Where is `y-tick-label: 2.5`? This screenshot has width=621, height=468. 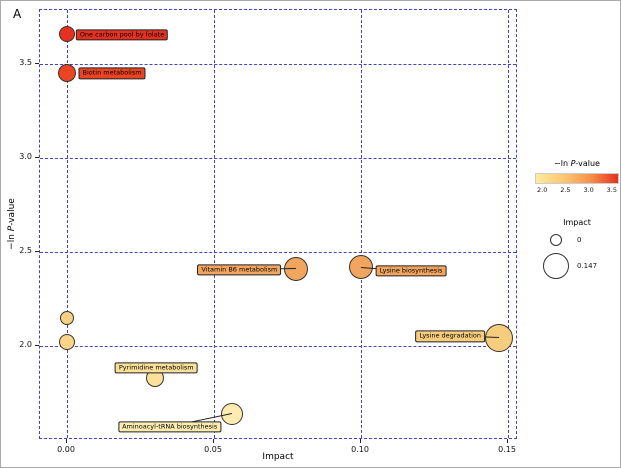
y-tick-label: 2.5 is located at coordinates (25, 250).